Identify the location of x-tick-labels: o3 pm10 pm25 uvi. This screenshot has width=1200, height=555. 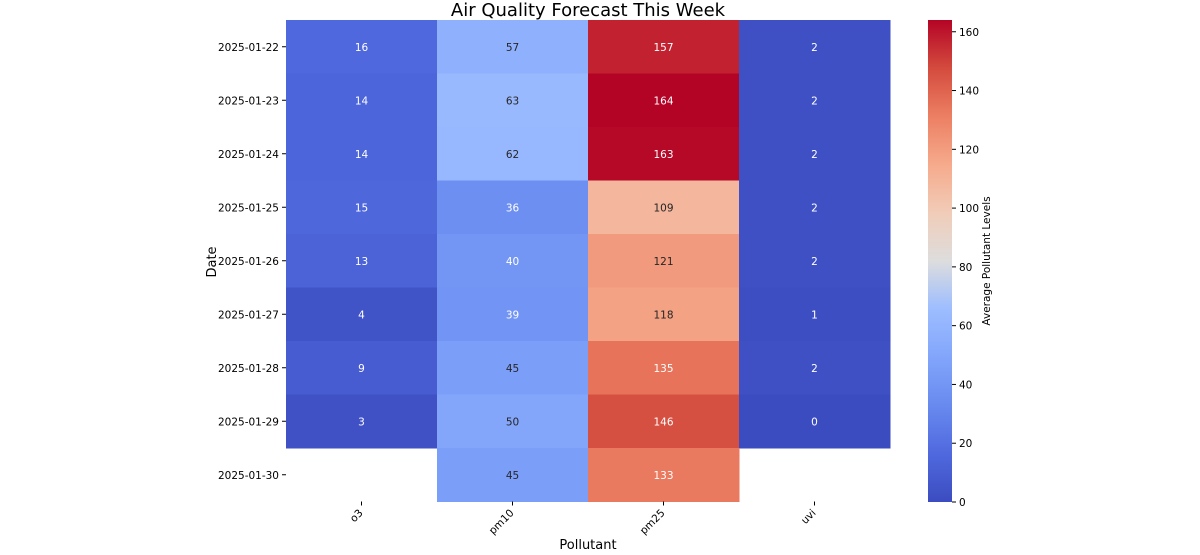
(583, 519).